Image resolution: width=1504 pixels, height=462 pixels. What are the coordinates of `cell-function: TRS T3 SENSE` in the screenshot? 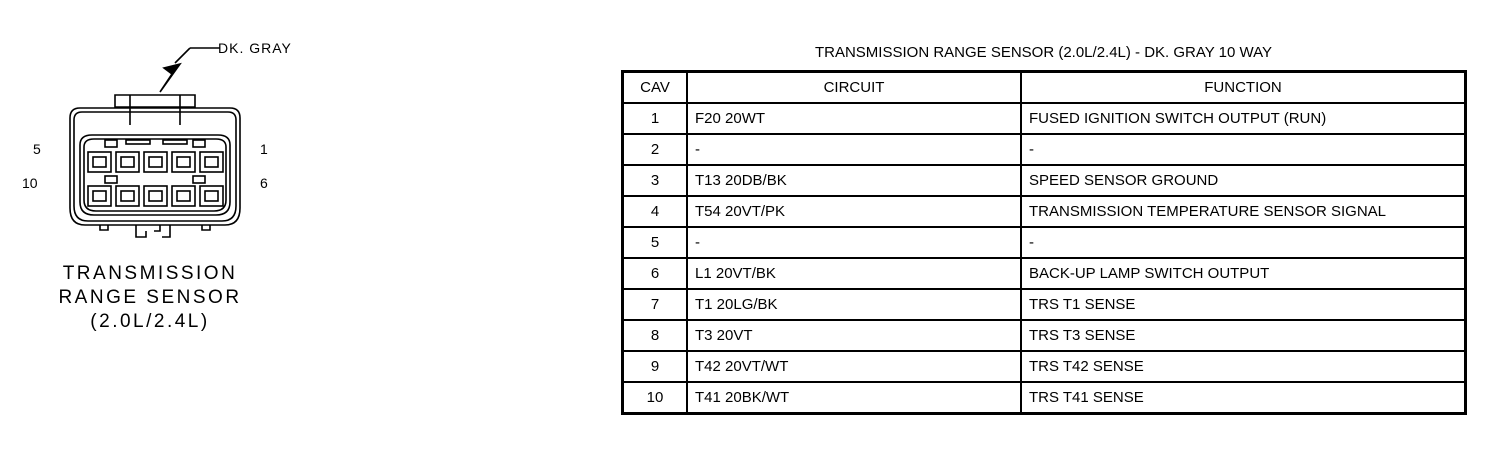 It's located at (1243, 335).